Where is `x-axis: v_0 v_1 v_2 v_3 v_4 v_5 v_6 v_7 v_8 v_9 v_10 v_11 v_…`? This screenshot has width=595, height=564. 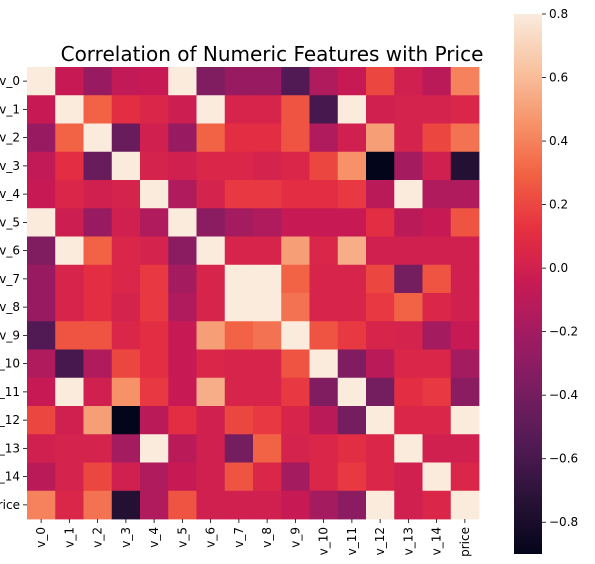 x-axis: v_0 v_1 v_2 v_3 v_4 v_5 v_6 v_7 v_8 v_9 v_10 v_11 v_… is located at coordinates (253, 538).